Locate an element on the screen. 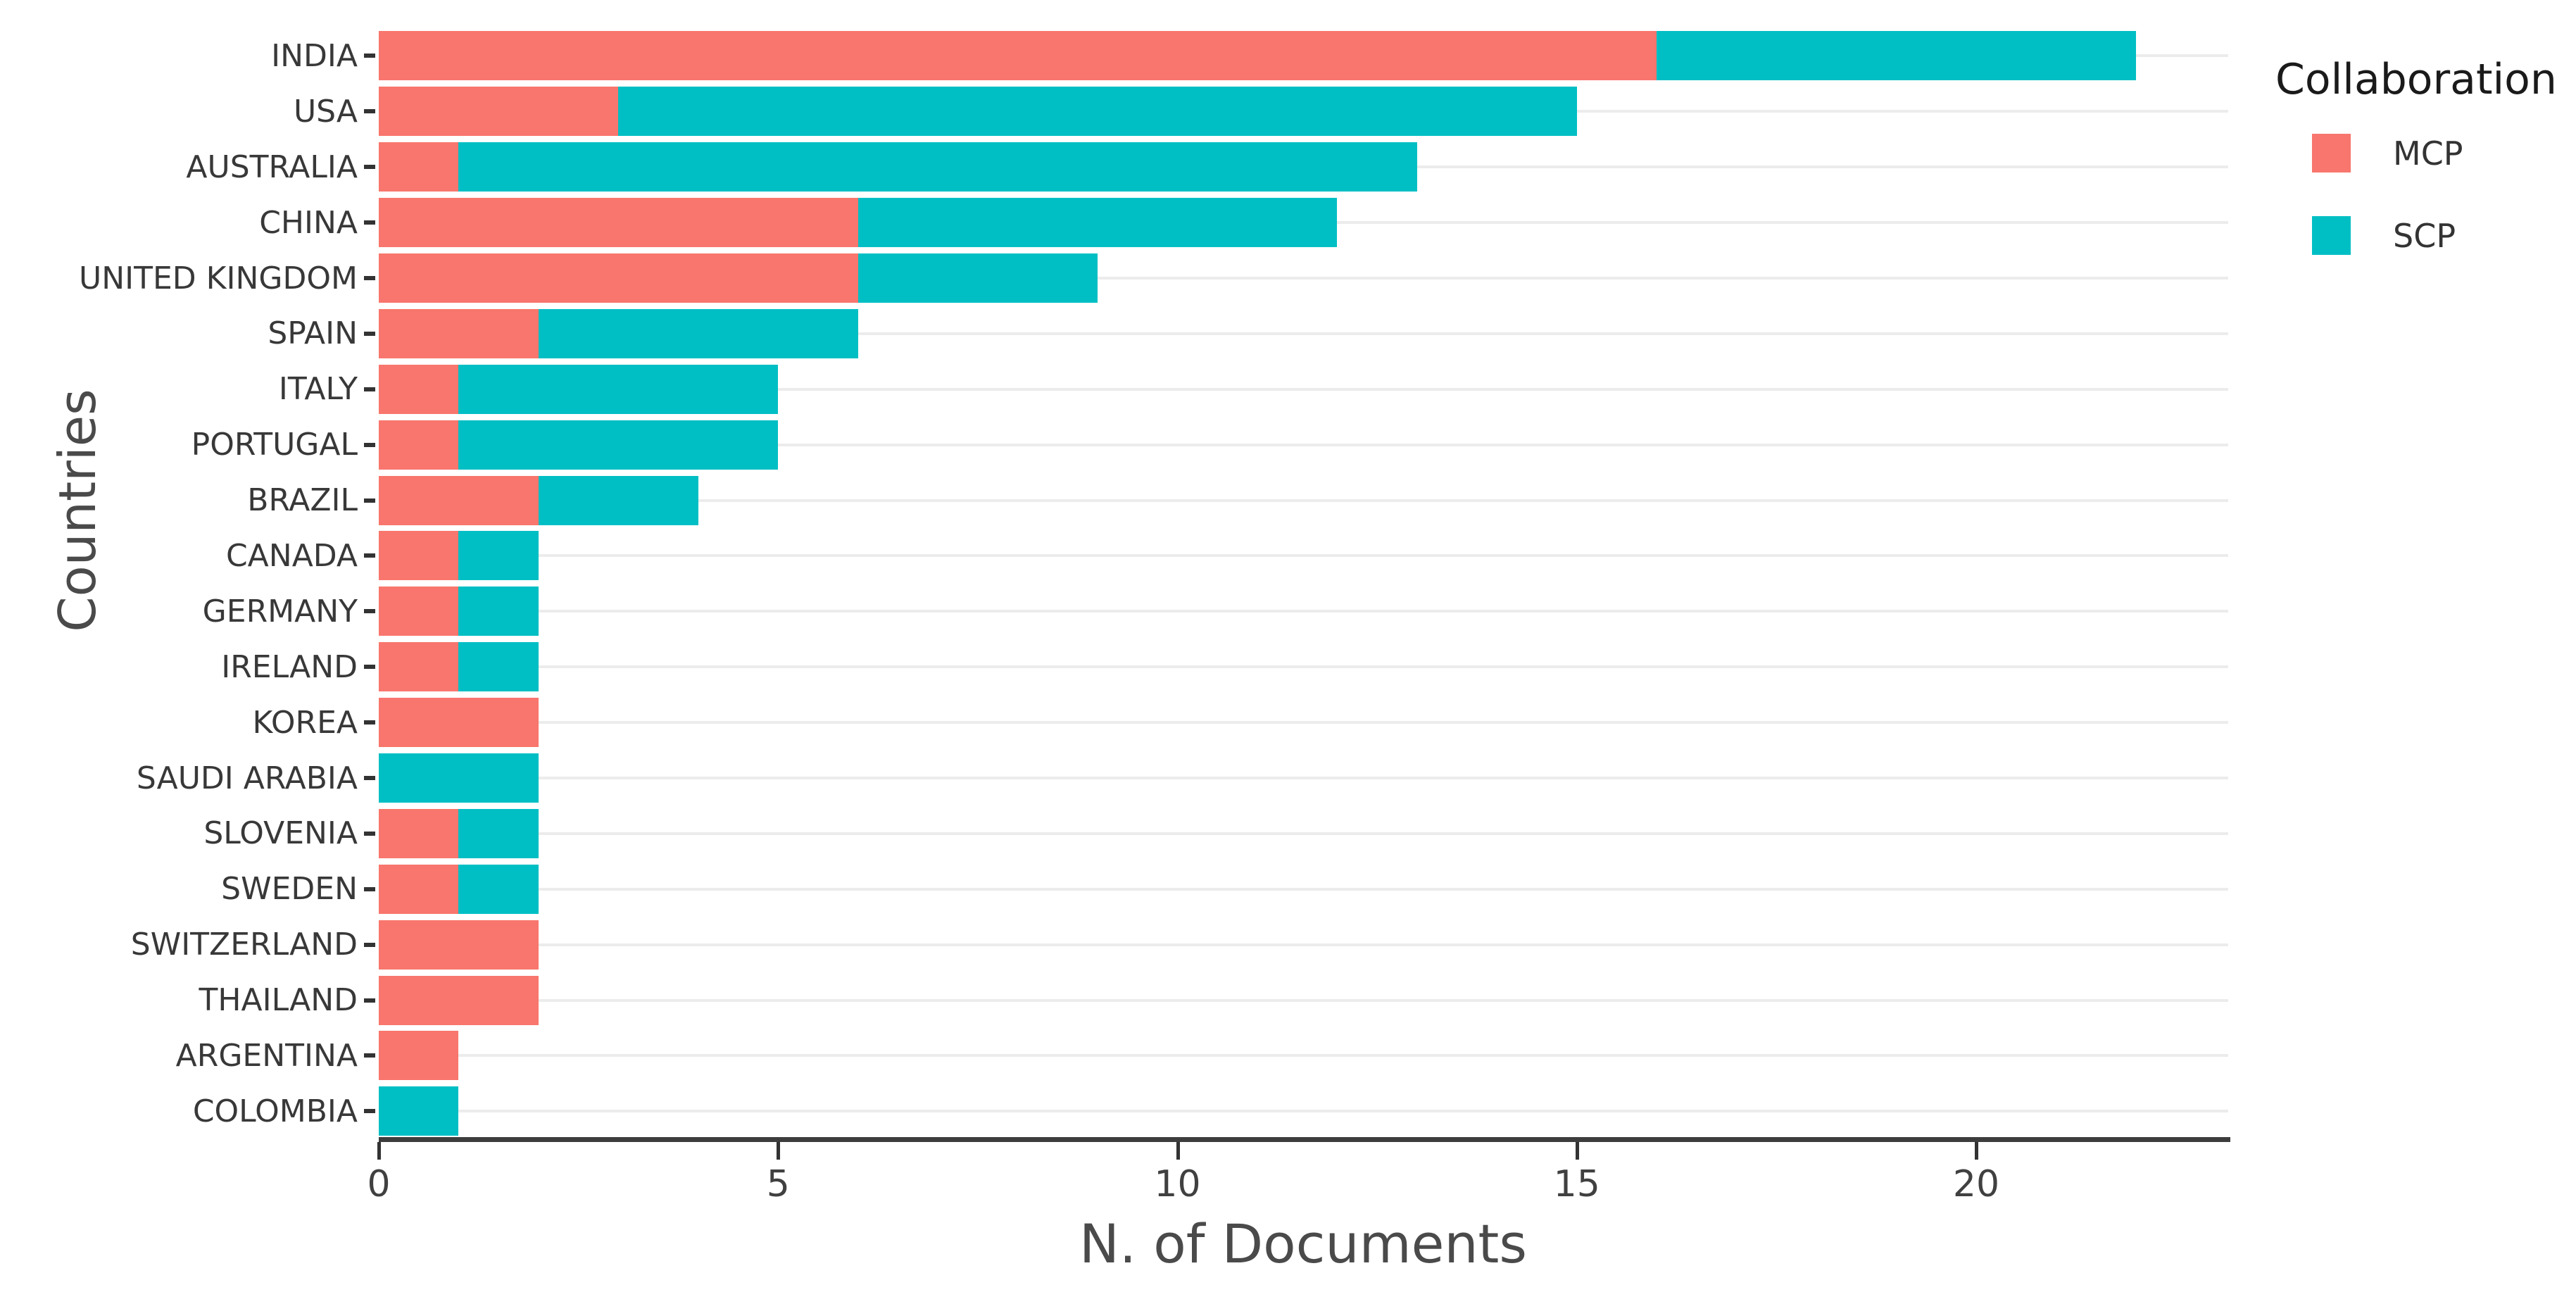 This screenshot has height=1311, width=2576. bar-row-saudi-arabia is located at coordinates (1304, 778).